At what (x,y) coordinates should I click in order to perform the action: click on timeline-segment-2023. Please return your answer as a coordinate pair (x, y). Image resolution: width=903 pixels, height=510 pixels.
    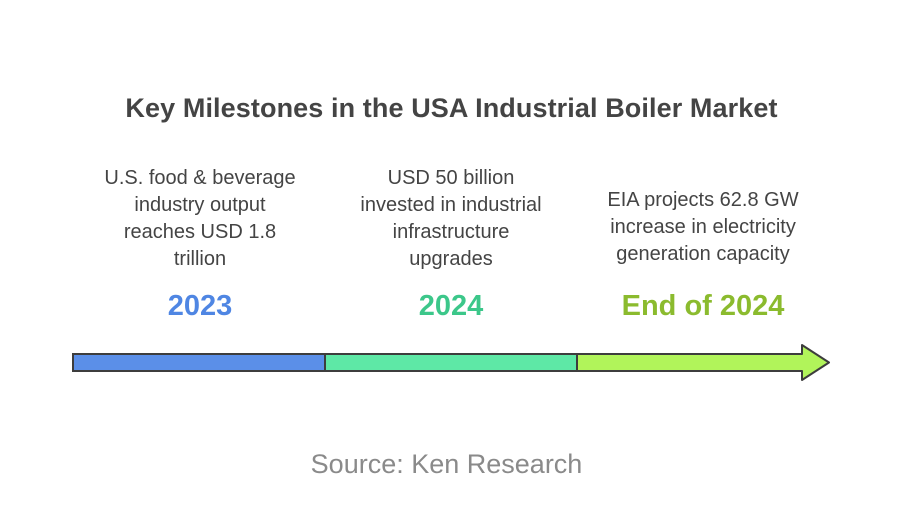
    Looking at the image, I should click on (199, 362).